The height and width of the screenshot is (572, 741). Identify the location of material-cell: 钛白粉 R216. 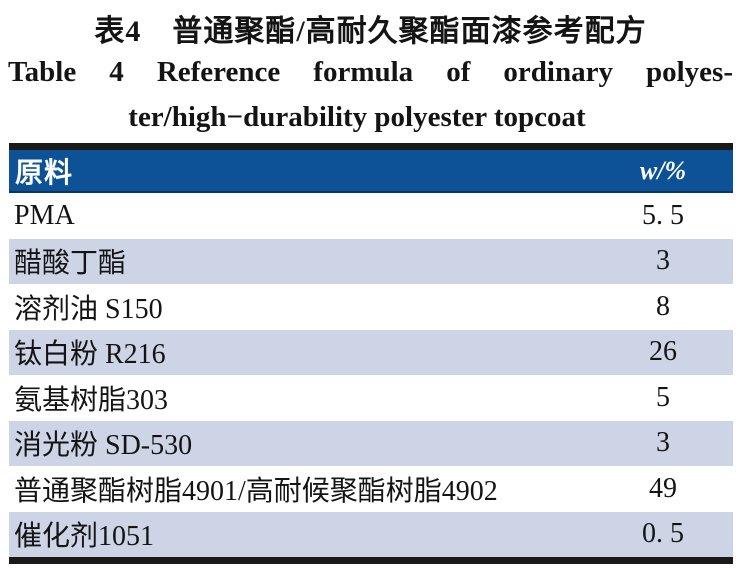
(90, 355).